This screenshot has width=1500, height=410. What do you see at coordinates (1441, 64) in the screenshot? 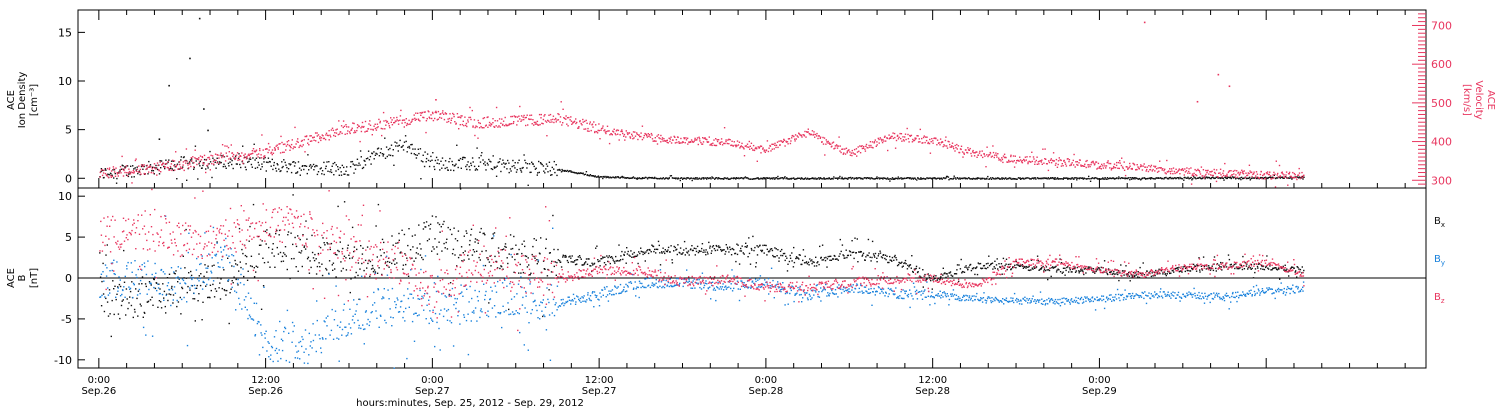
I see `velocity-tick-label: 600` at bounding box center [1441, 64].